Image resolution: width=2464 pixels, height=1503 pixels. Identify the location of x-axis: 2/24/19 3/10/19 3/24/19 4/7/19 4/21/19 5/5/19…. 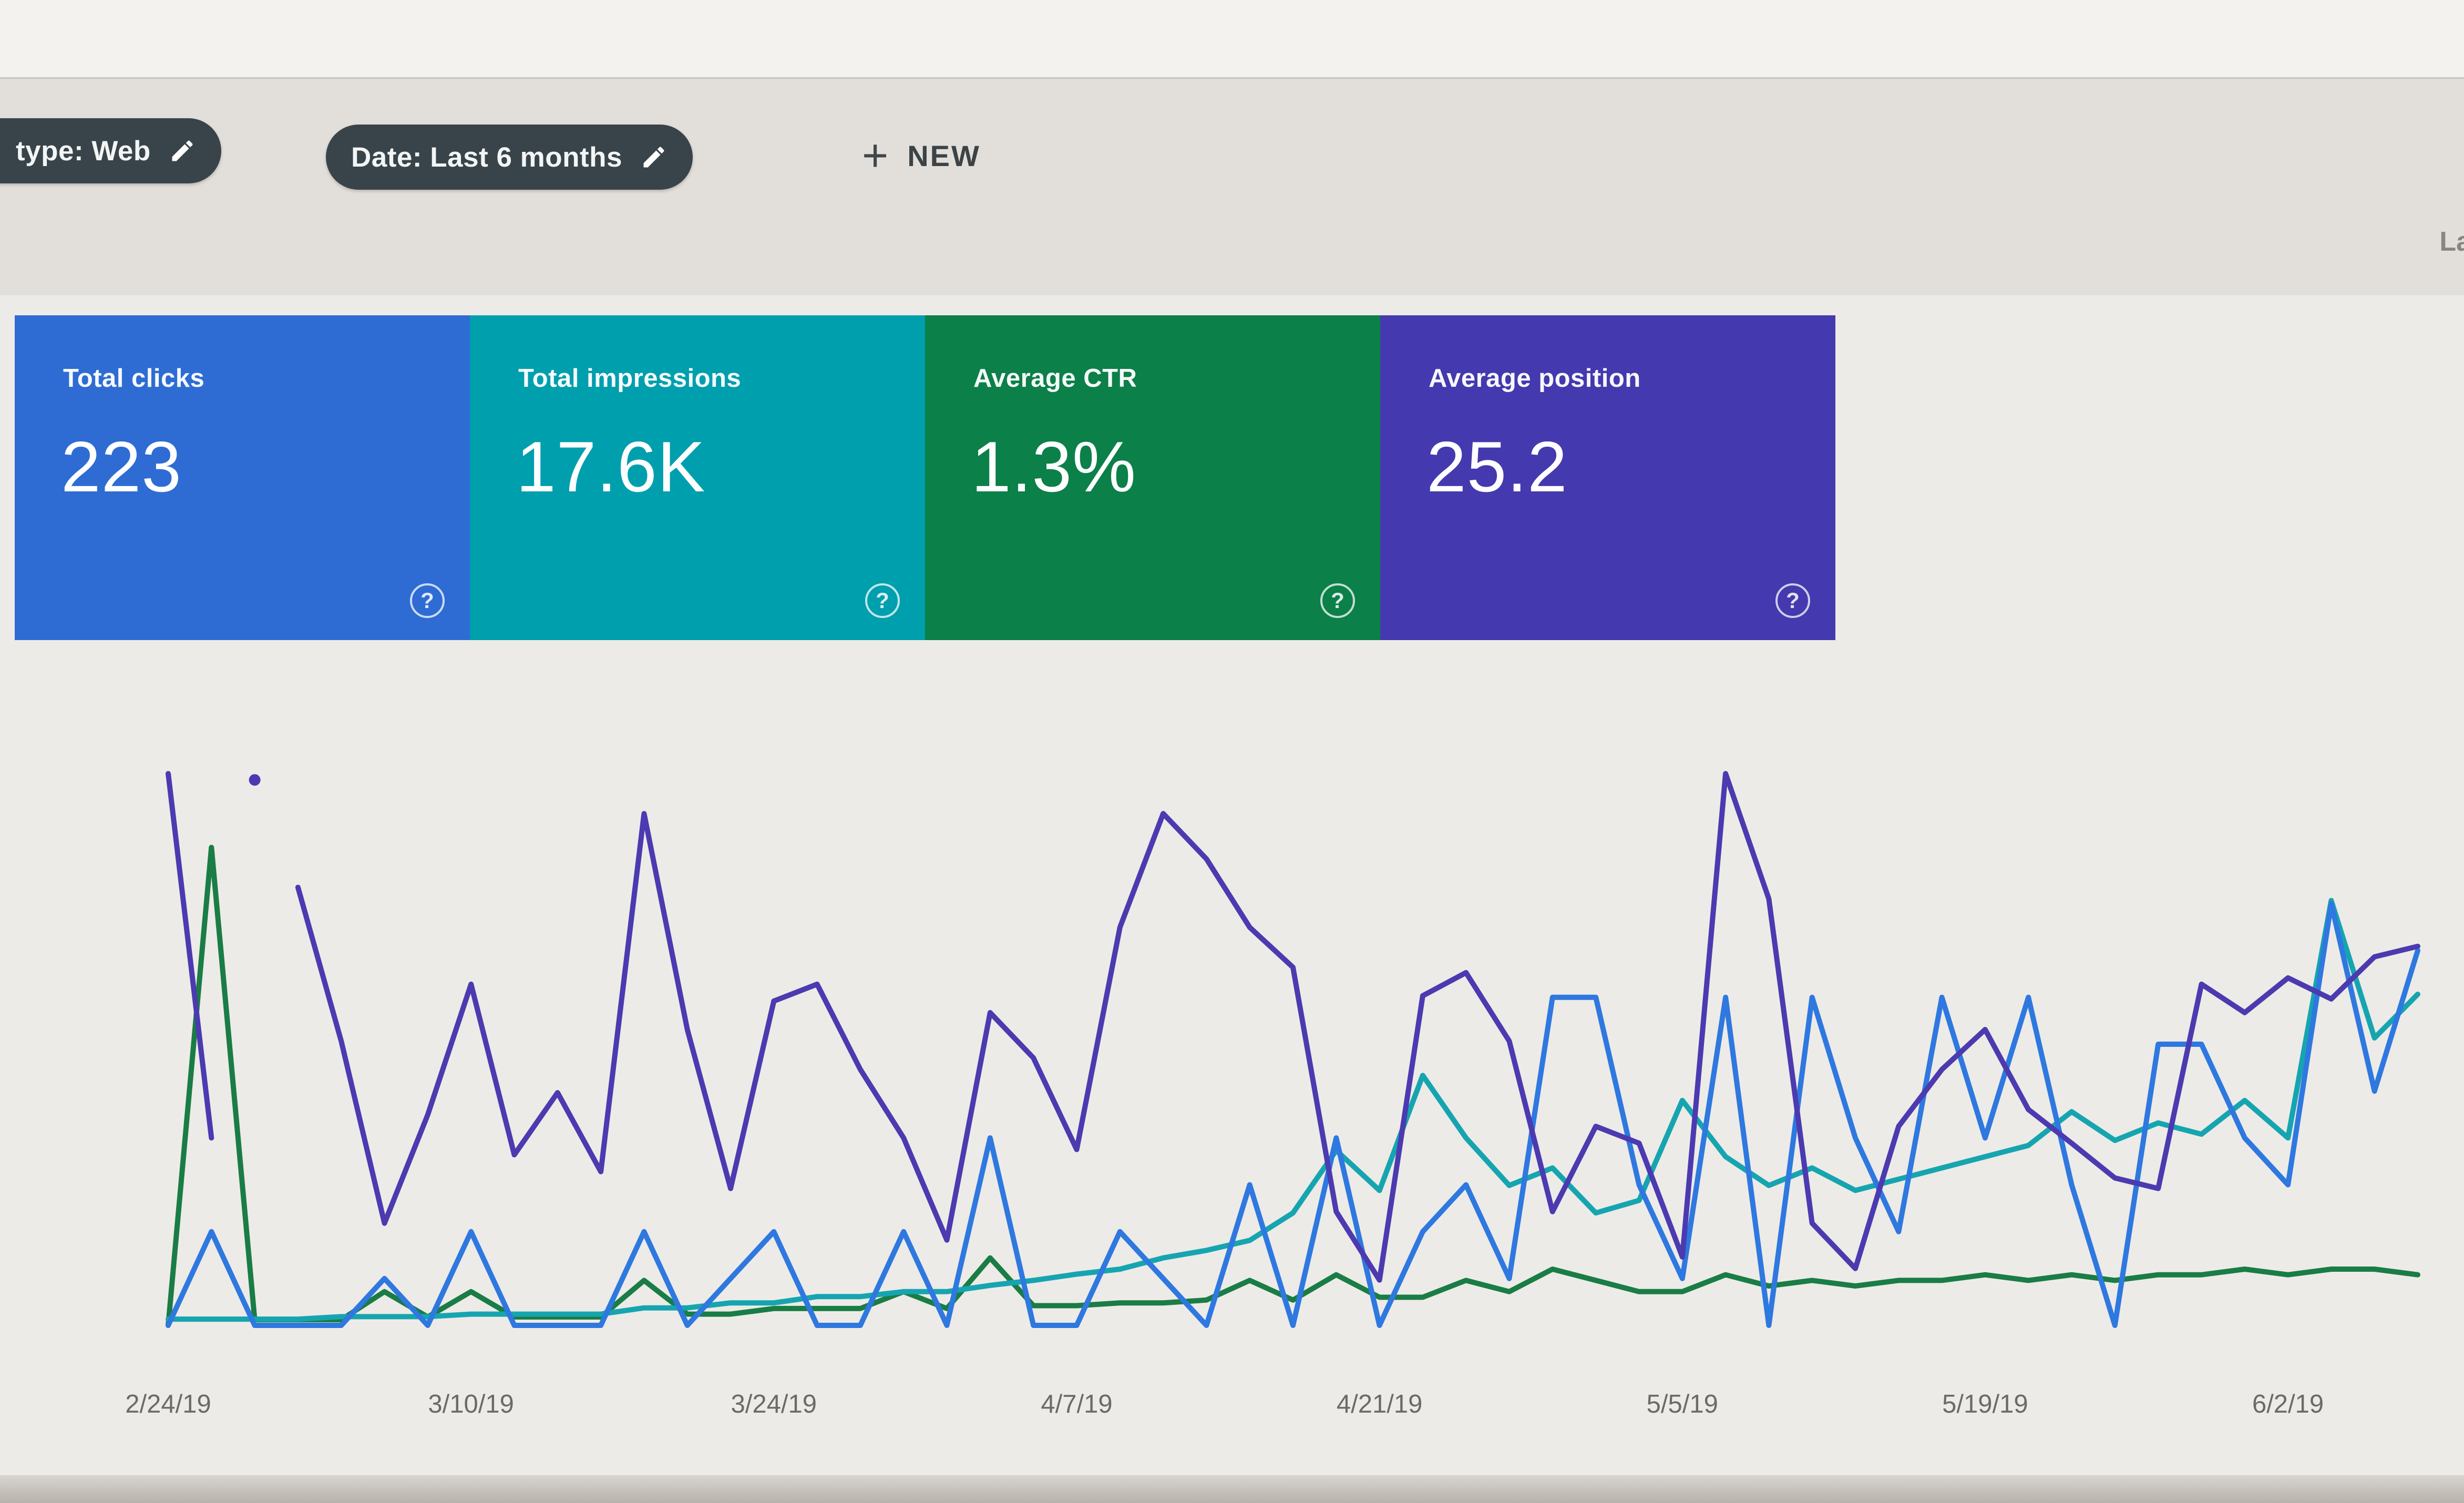
(1272, 1408).